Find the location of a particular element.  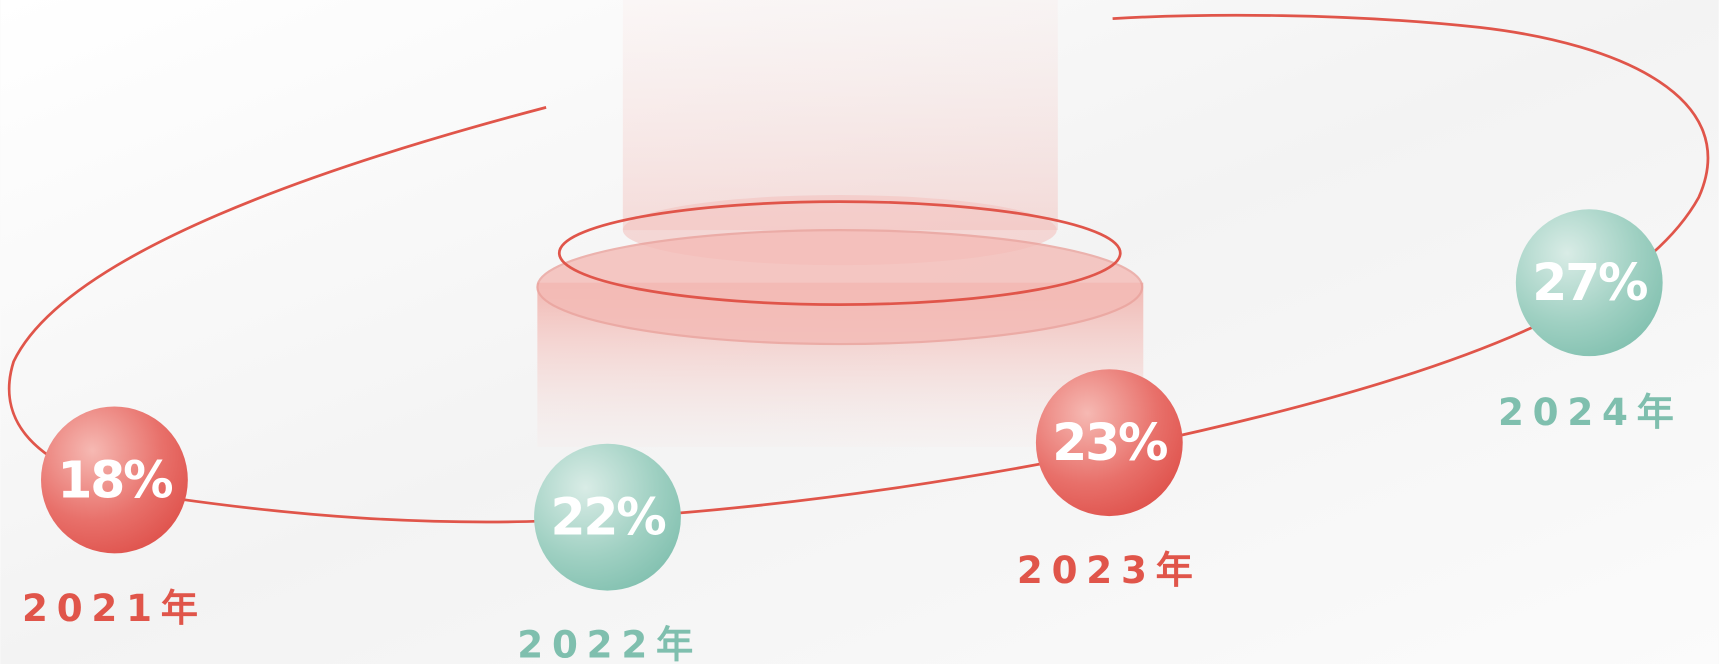

percent: 22% is located at coordinates (607, 517).